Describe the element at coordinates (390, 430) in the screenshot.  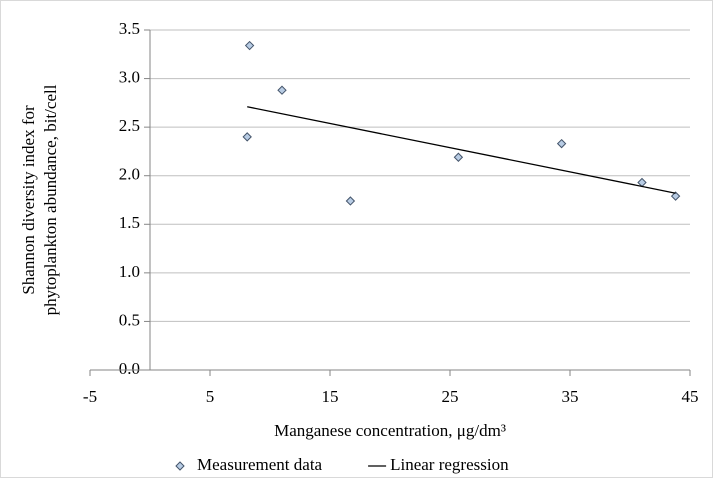
I see `x-axis-title: Manganese concentration, μg/dm³` at that location.